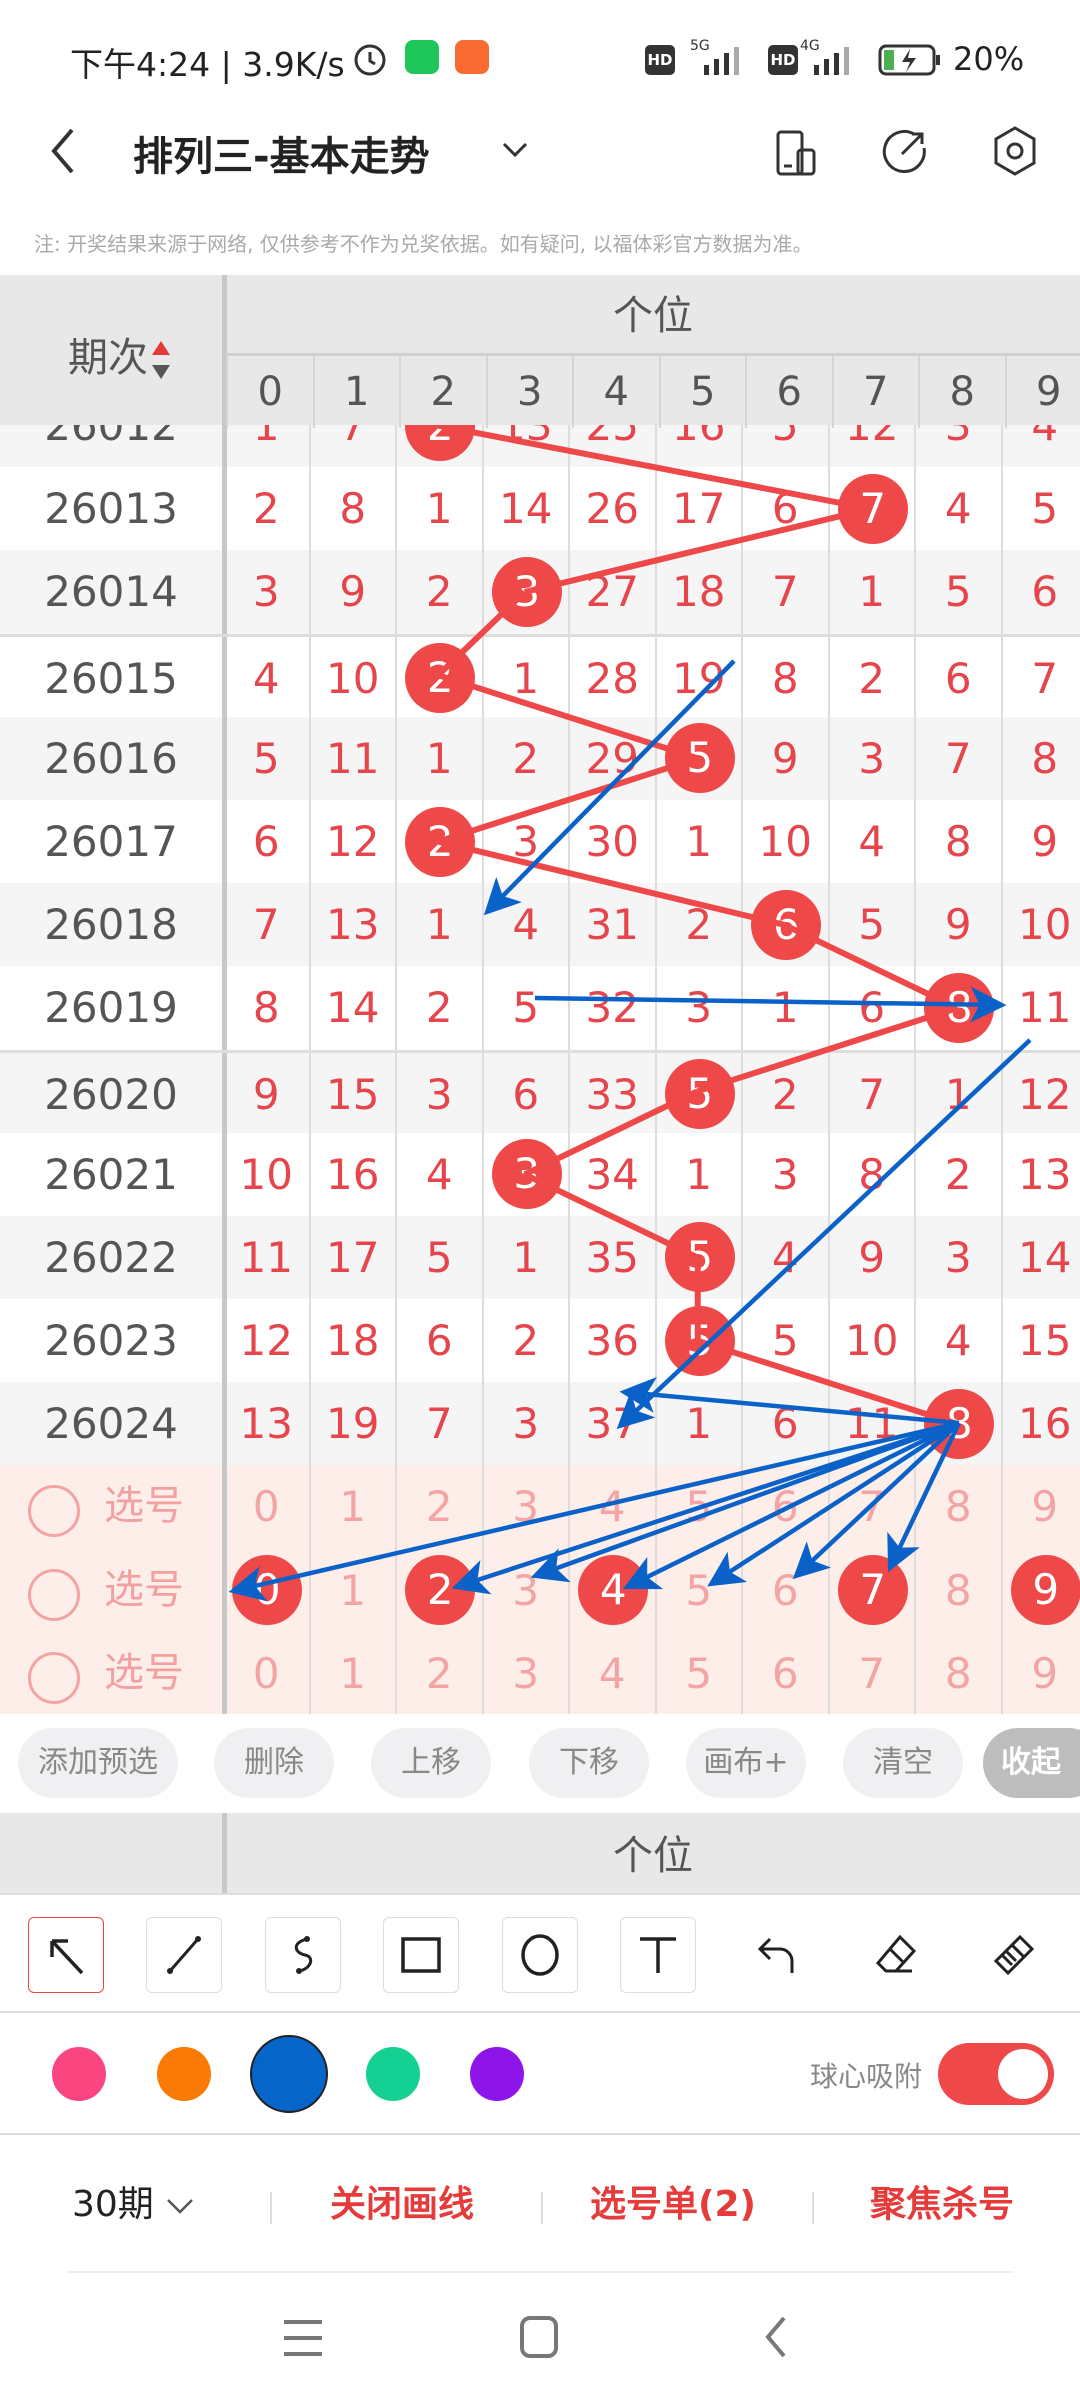 The image size is (1080, 2400). What do you see at coordinates (1014, 1955) in the screenshot?
I see `clear-canvas-button` at bounding box center [1014, 1955].